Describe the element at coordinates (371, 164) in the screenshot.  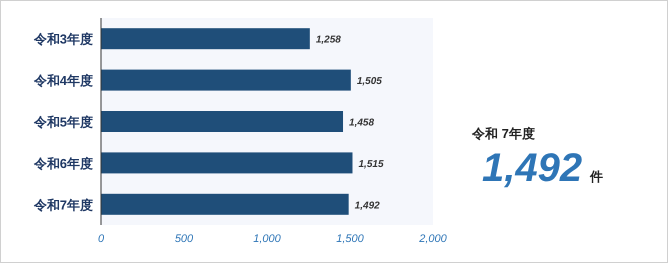
I see `data-label: 1,515` at that location.